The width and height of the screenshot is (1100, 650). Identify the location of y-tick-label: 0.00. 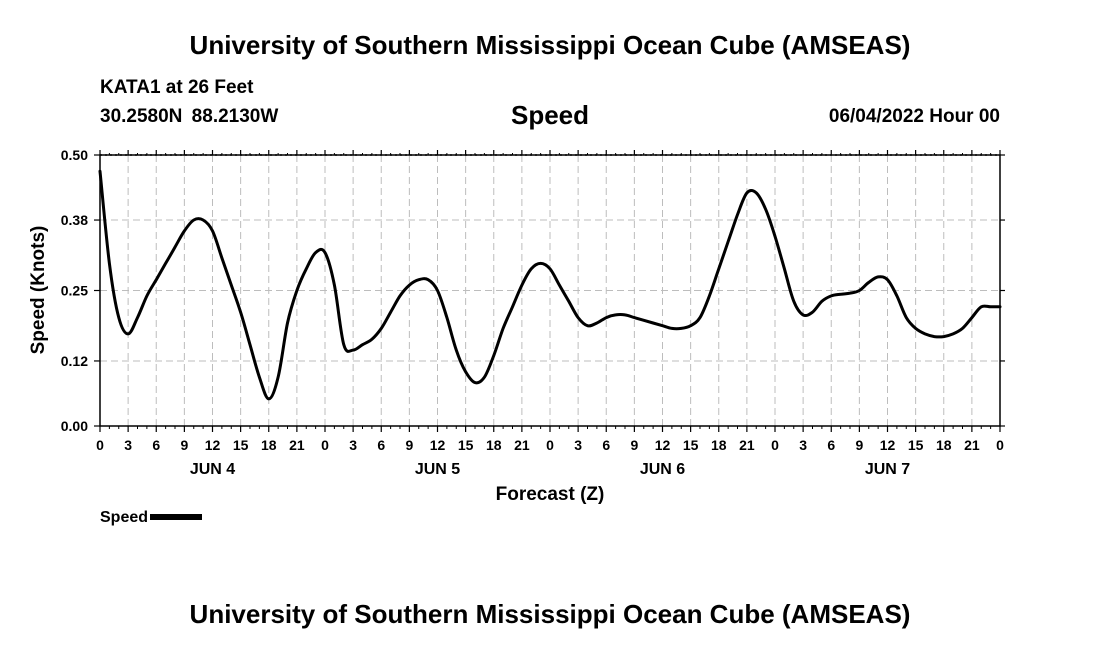
(74, 426).